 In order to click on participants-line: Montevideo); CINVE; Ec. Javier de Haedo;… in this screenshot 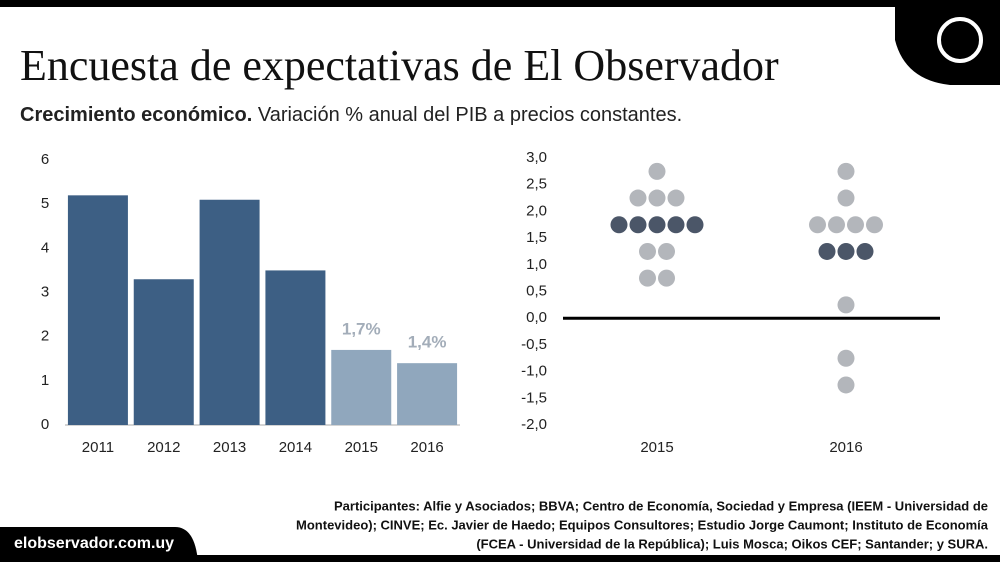, I will do `click(642, 524)`.